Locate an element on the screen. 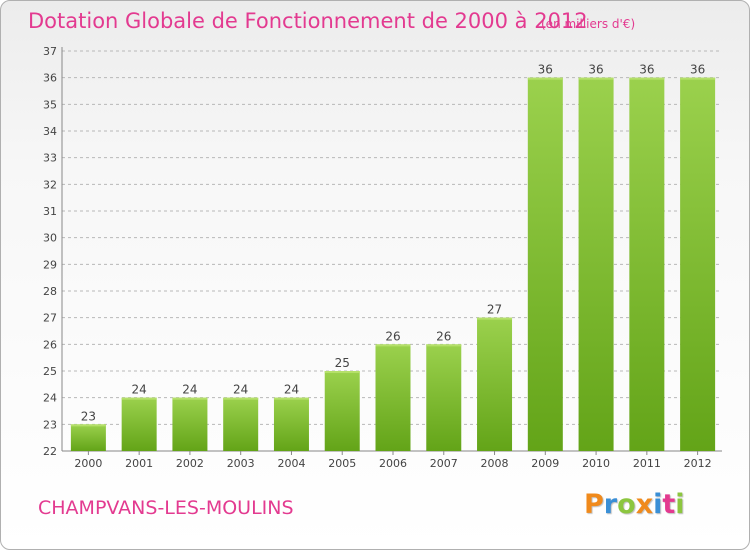  x-tick-label: 2009 is located at coordinates (545, 463).